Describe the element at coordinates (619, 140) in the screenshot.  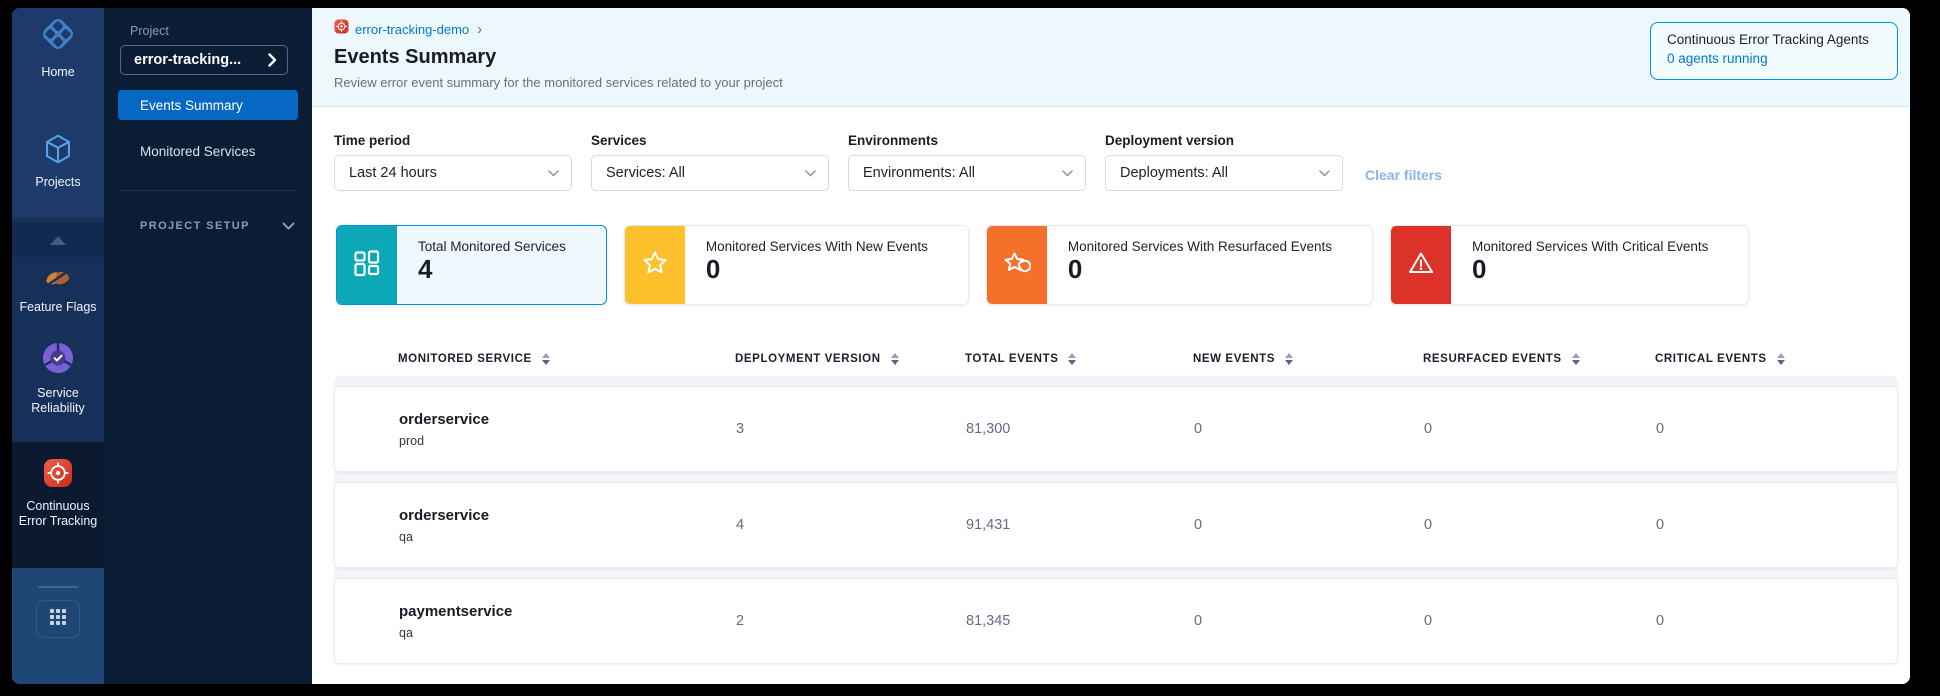
I see `filter-label: Services` at that location.